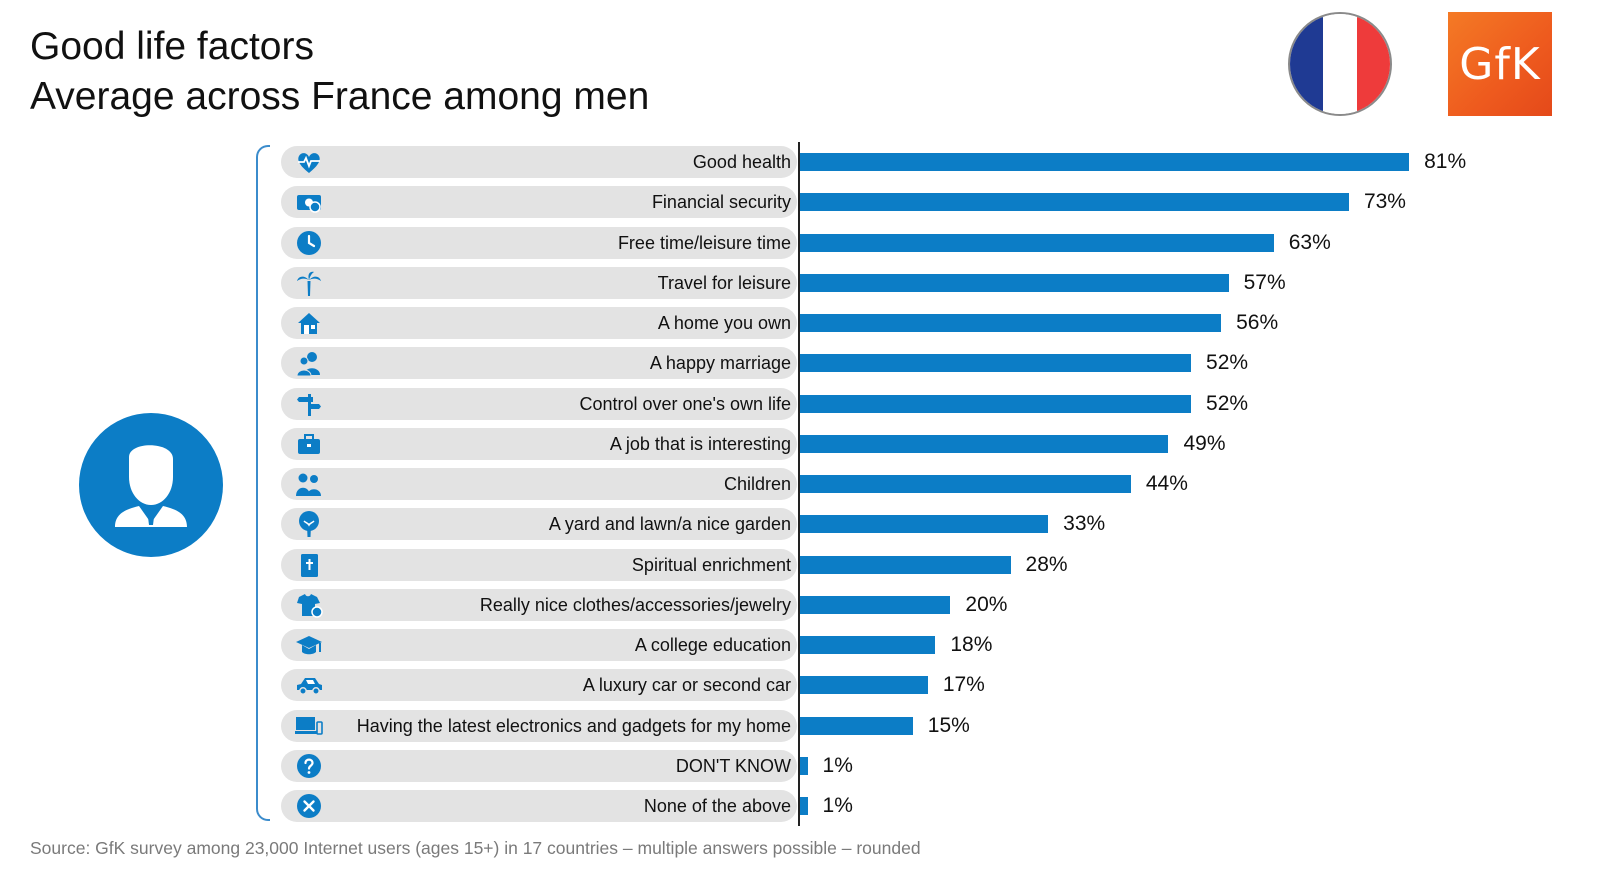 The width and height of the screenshot is (1601, 882). Describe the element at coordinates (1084, 524) in the screenshot. I see `data-label: 33%` at that location.